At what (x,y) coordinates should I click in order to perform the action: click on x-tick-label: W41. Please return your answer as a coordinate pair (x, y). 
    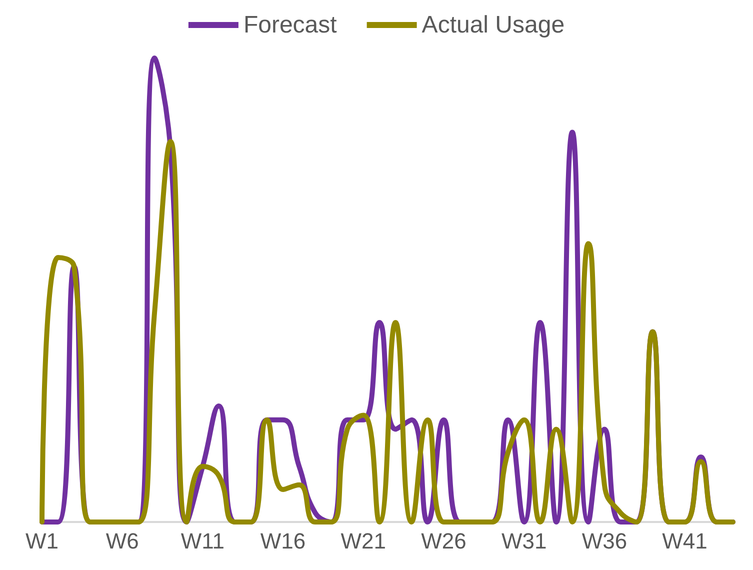
    Looking at the image, I should click on (685, 541).